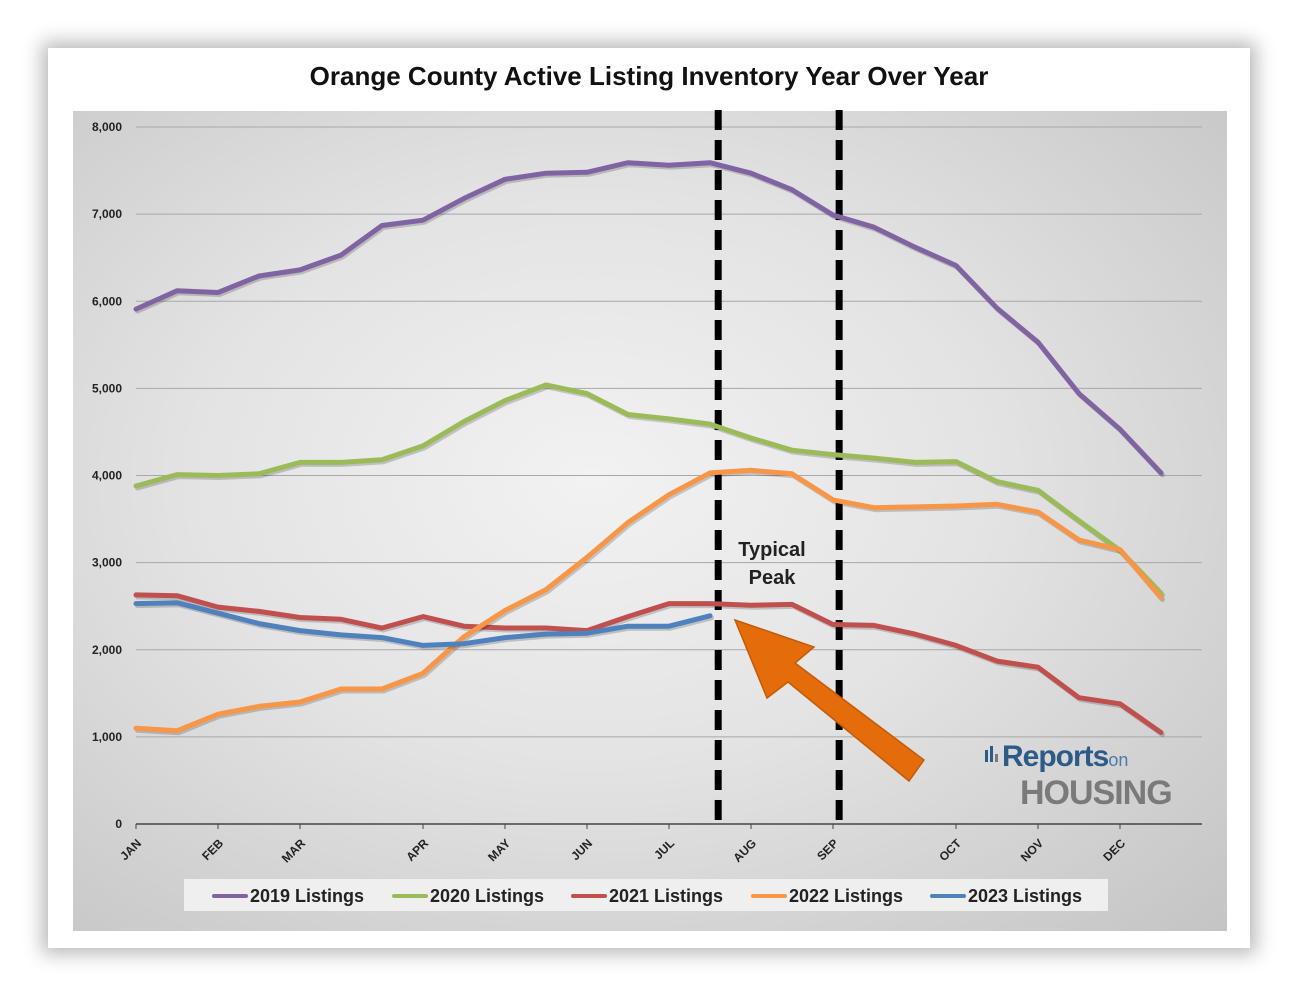 This screenshot has width=1298, height=999. I want to click on x-tick-label: AUG, so click(744, 850).